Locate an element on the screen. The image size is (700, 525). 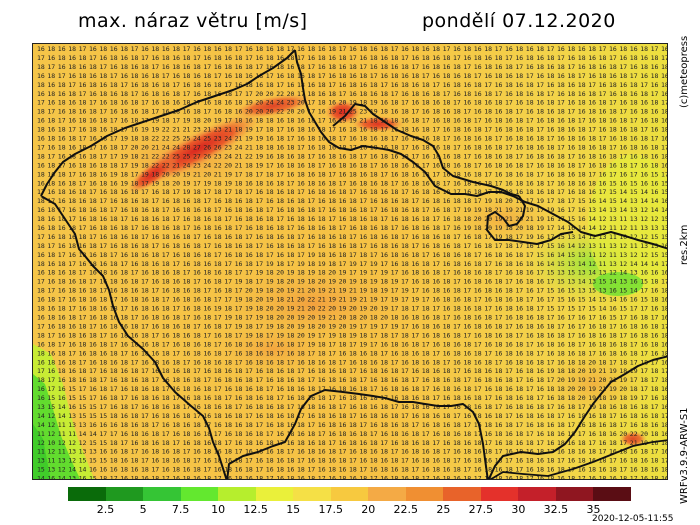
legend-swatch is located at coordinates (462, 494).